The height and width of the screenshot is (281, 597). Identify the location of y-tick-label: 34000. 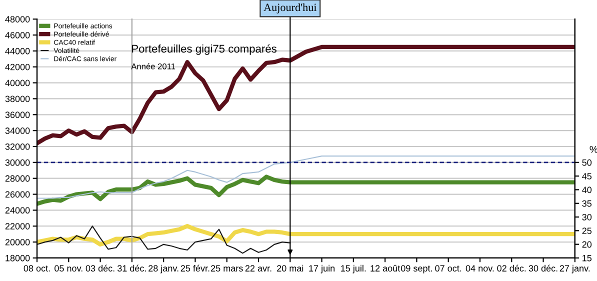
(17, 131).